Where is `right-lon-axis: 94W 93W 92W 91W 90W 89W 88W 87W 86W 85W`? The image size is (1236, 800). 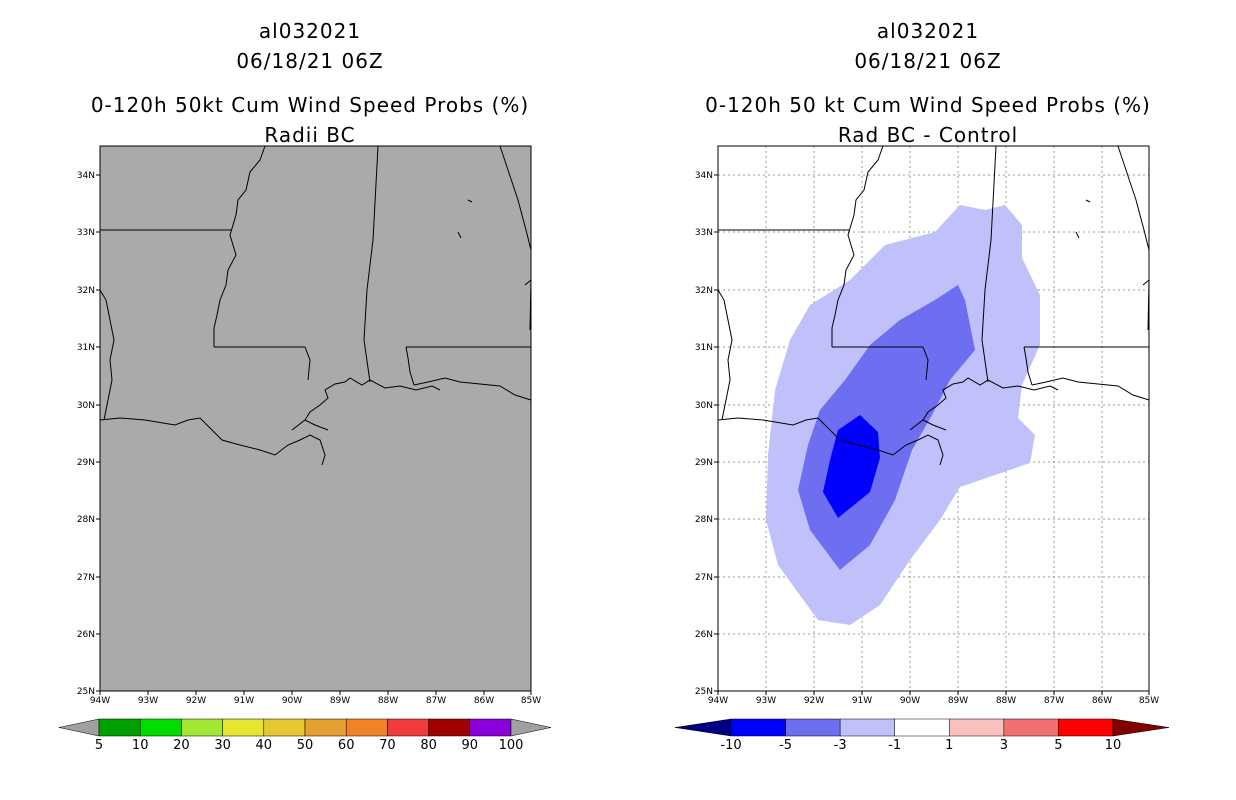
right-lon-axis: 94W 93W 92W 91W 90W 89W 88W 87W 86W 85W is located at coordinates (933, 698).